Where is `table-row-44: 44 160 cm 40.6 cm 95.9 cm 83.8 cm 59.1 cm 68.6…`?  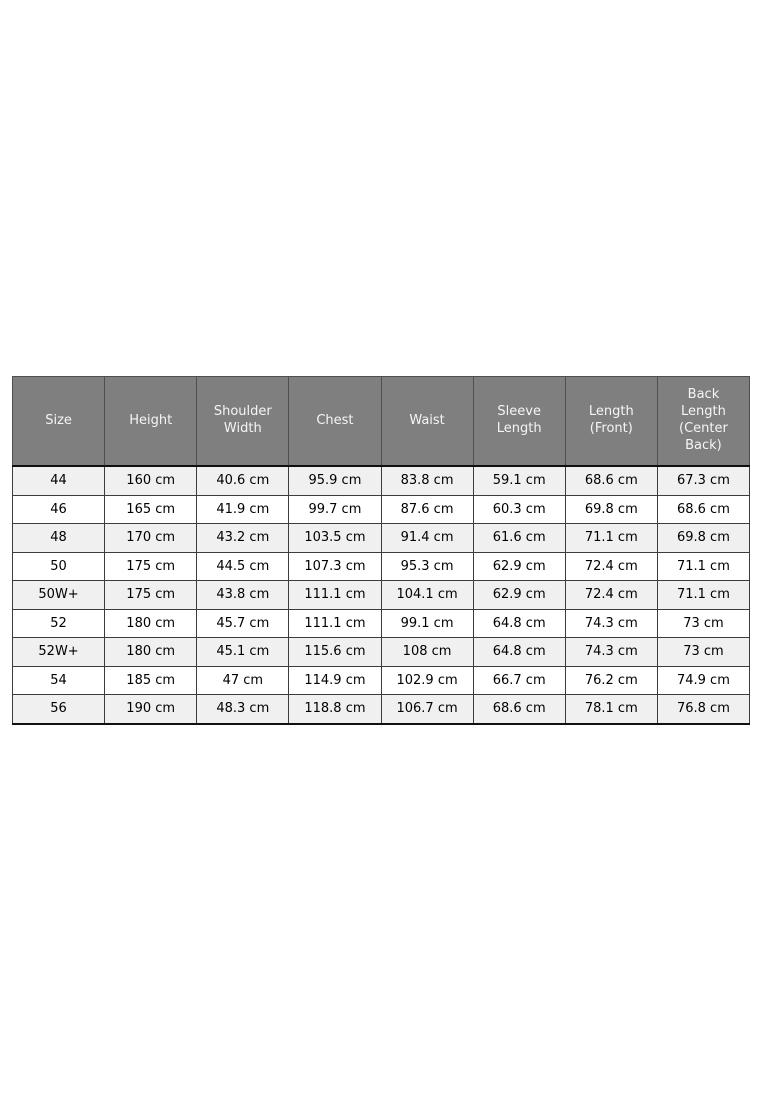 table-row-44: 44 160 cm 40.6 cm 95.9 cm 83.8 cm 59.1 cm 68.6… is located at coordinates (381, 480).